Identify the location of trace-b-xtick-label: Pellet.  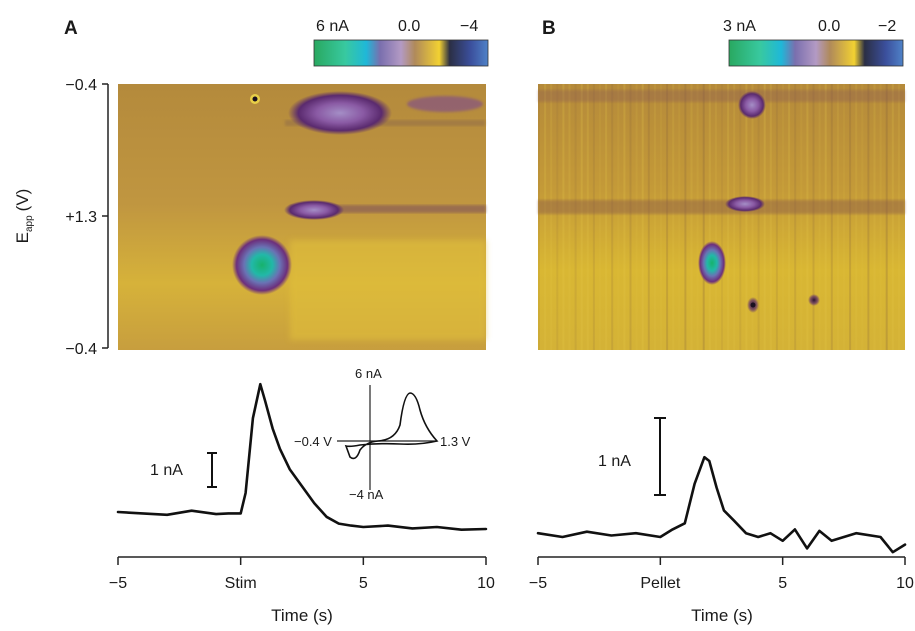
(660, 583).